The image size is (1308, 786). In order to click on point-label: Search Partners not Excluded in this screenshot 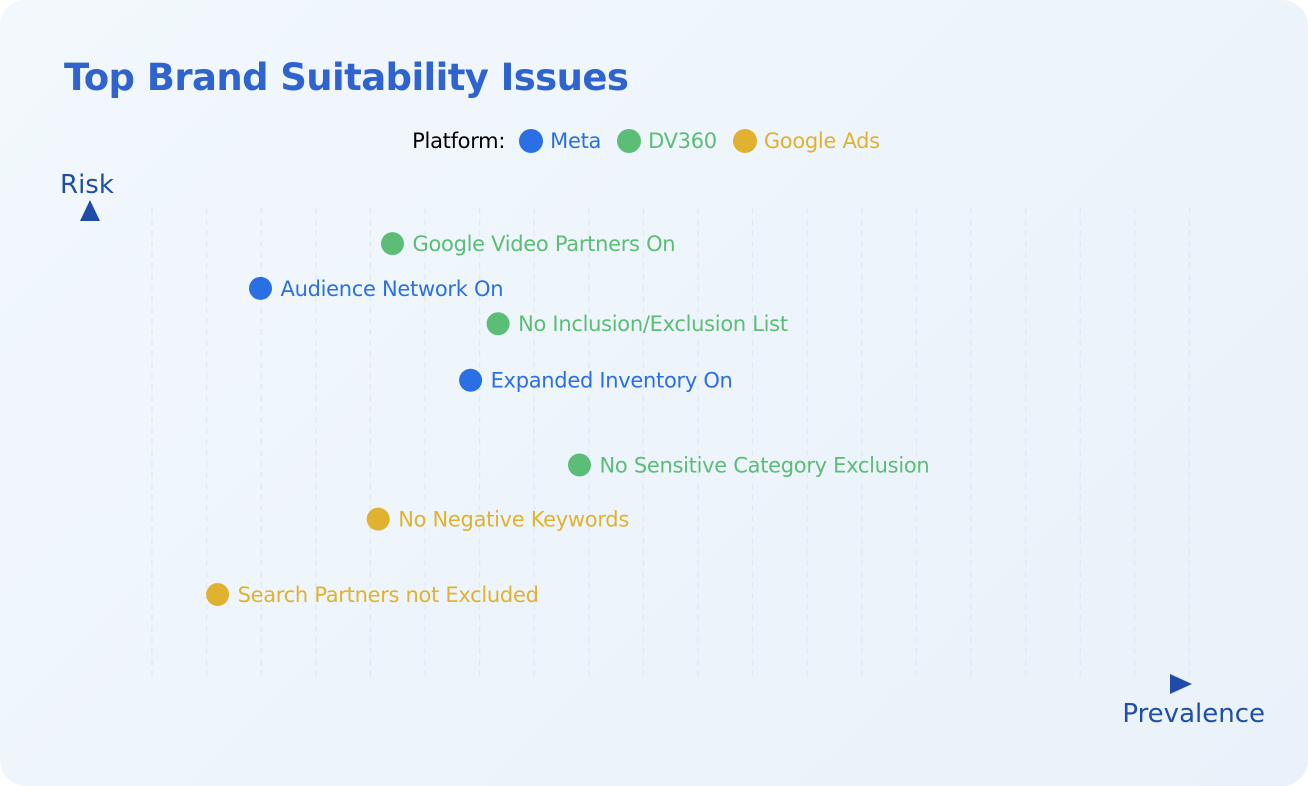, I will do `click(388, 595)`.